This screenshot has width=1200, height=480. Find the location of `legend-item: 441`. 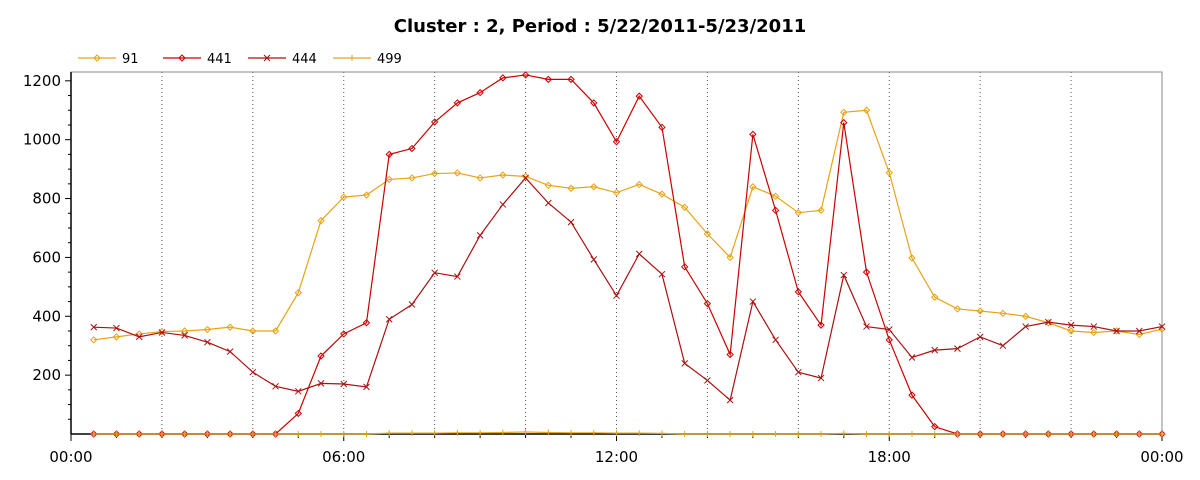

legend-item: 441 is located at coordinates (197, 59).